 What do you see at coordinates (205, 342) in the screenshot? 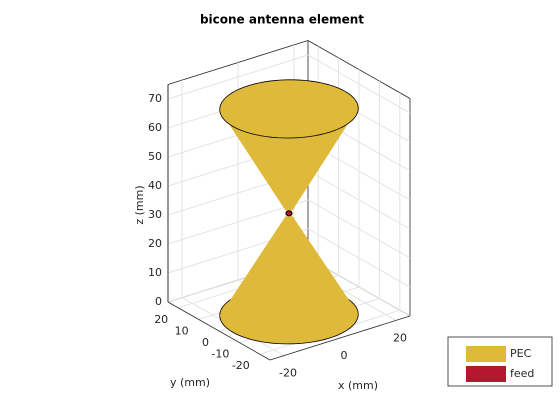
I see `y-tick-label: 0` at bounding box center [205, 342].